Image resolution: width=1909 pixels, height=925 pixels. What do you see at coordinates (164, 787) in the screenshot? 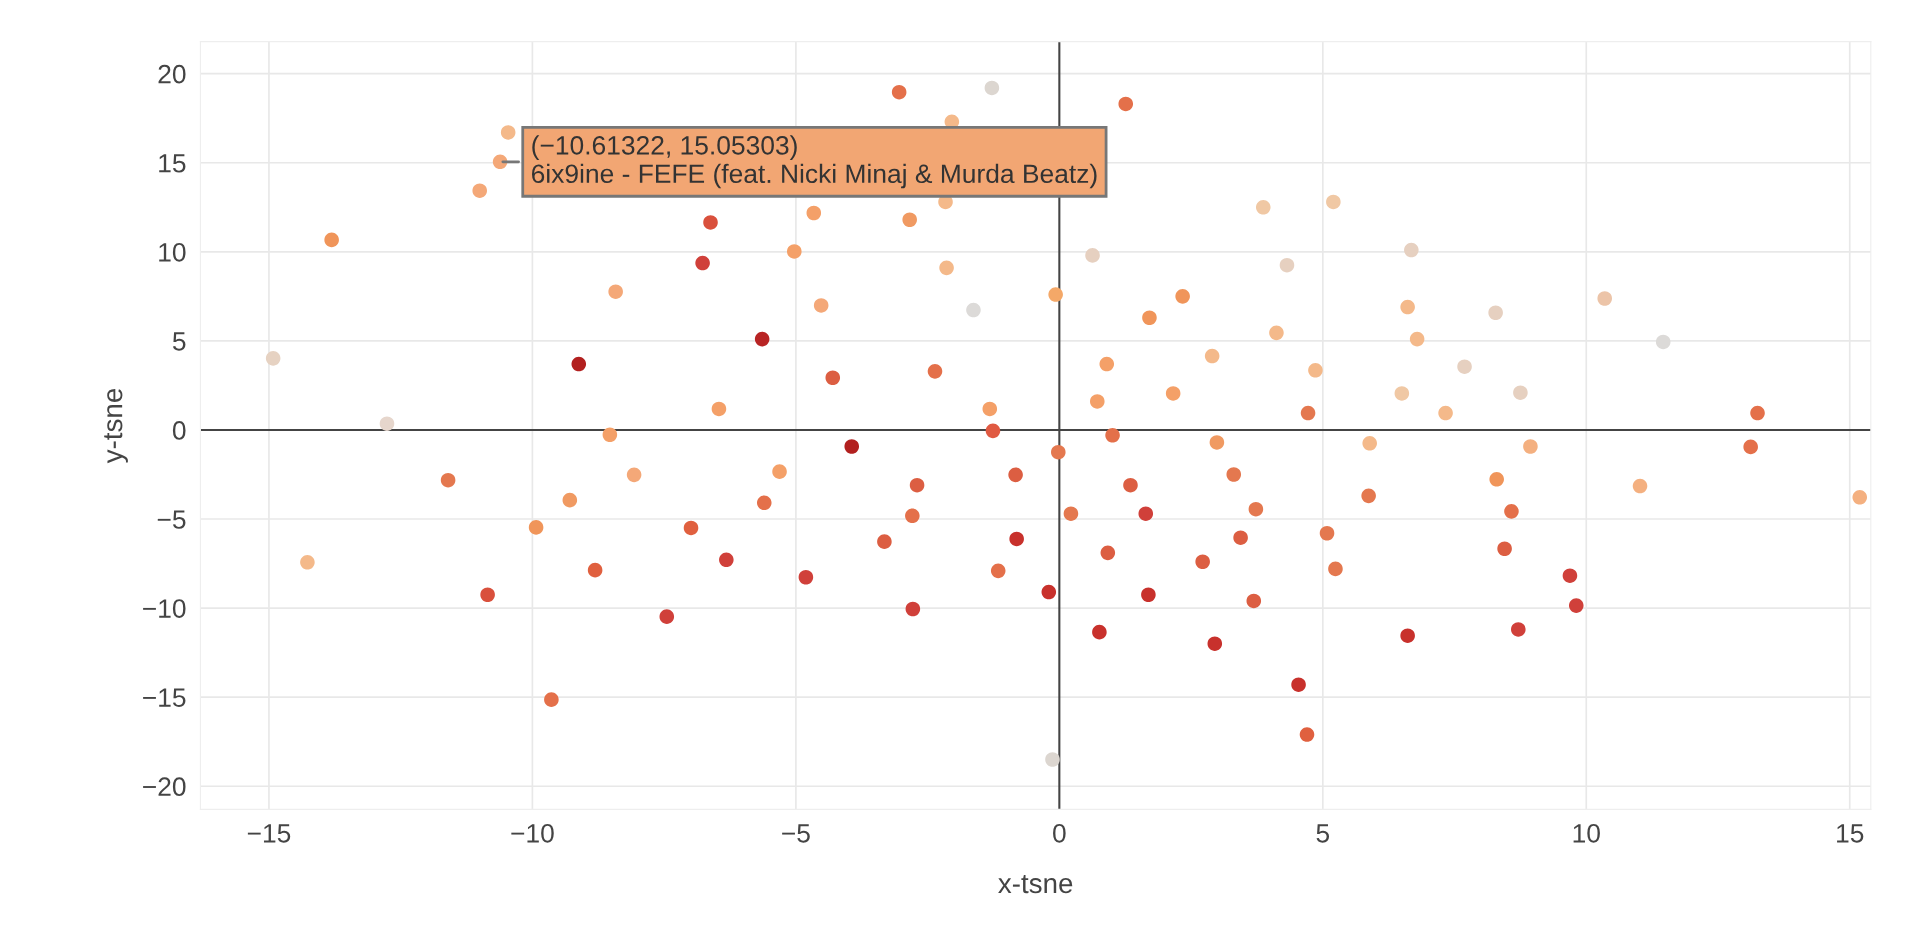
I see `y-tick-label: −20` at bounding box center [164, 787].